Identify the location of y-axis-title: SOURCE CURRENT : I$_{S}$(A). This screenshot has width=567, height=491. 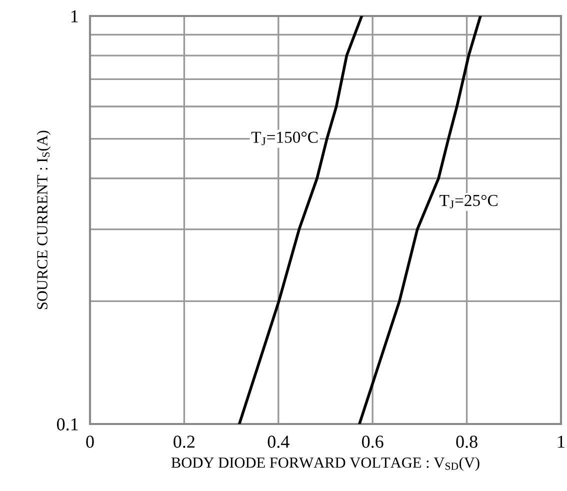
(43, 220).